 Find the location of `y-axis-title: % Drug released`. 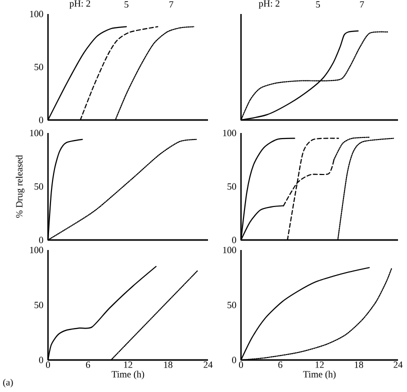

y-axis-title: % Drug released is located at coordinates (20, 186).